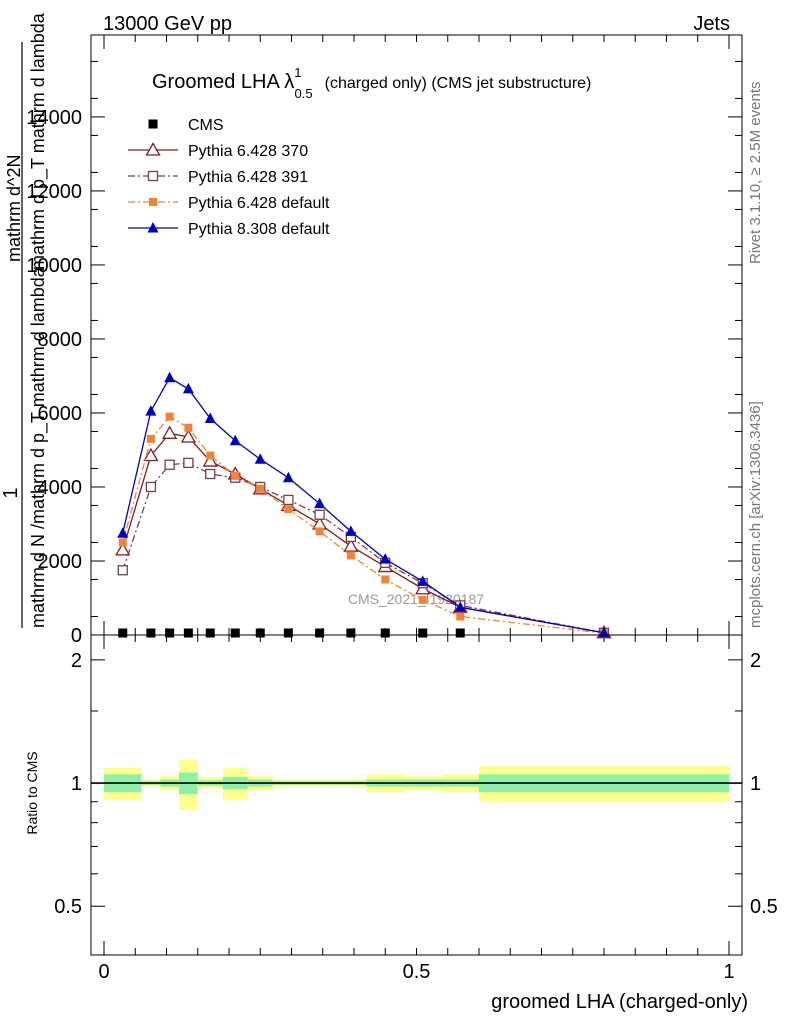 The image size is (786, 1024). I want to click on plot-title-subscript: 0.5, so click(304, 93).